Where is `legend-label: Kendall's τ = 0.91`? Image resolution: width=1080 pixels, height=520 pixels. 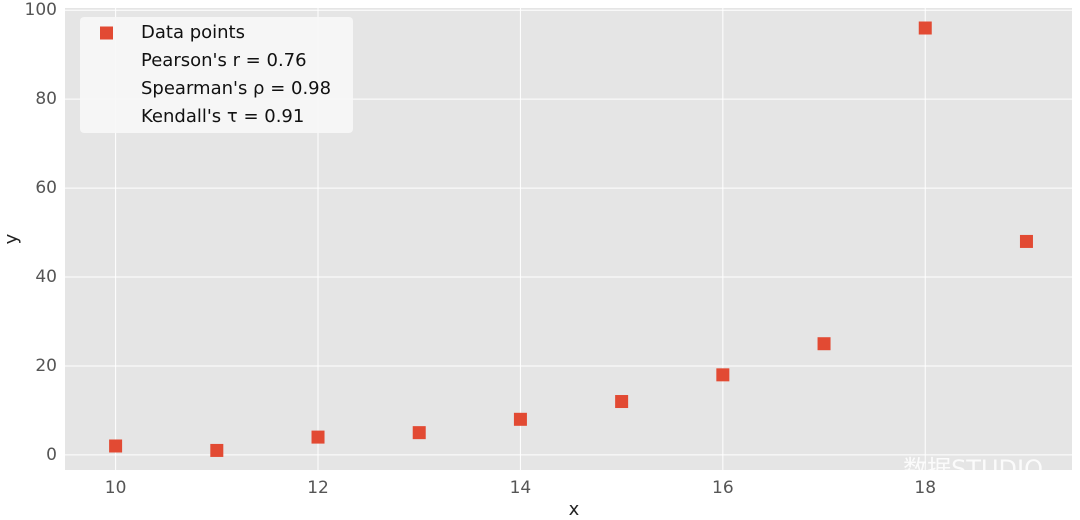 legend-label: Kendall's τ = 0.91 is located at coordinates (222, 116).